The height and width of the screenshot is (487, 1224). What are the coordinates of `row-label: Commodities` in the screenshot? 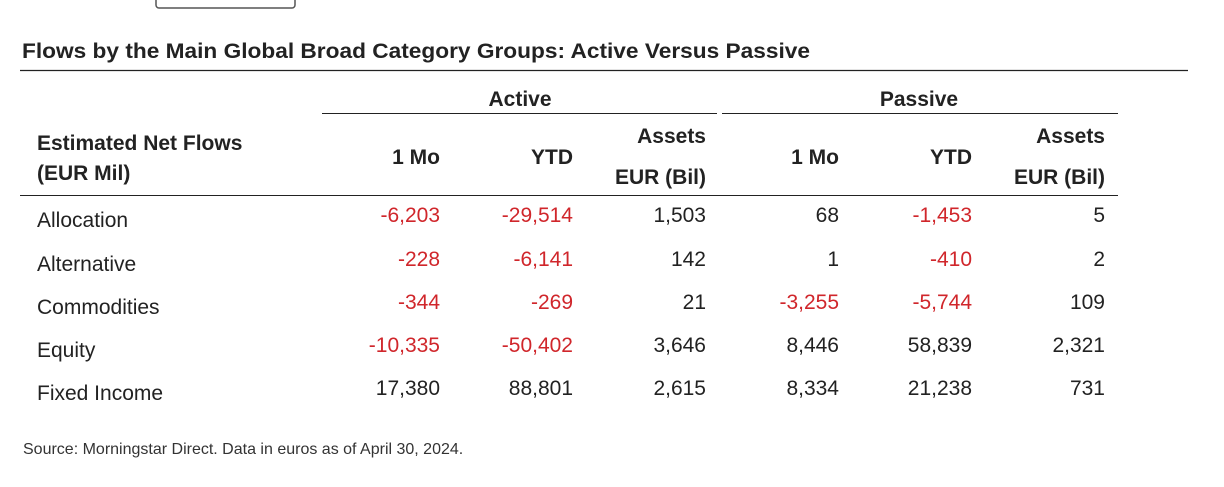 It's located at (98, 307).